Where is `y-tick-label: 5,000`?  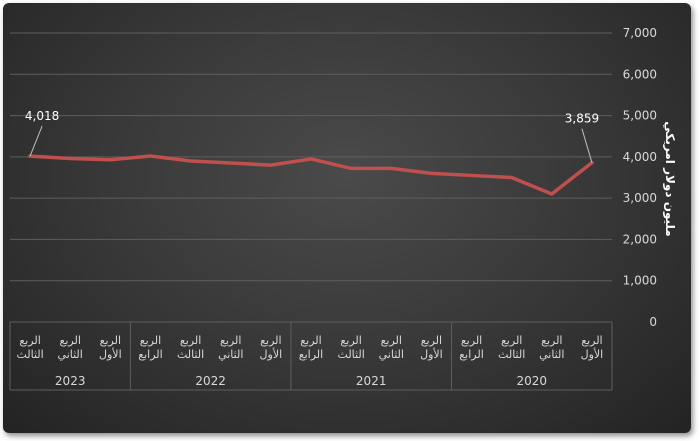
y-tick-label: 5,000 is located at coordinates (640, 116).